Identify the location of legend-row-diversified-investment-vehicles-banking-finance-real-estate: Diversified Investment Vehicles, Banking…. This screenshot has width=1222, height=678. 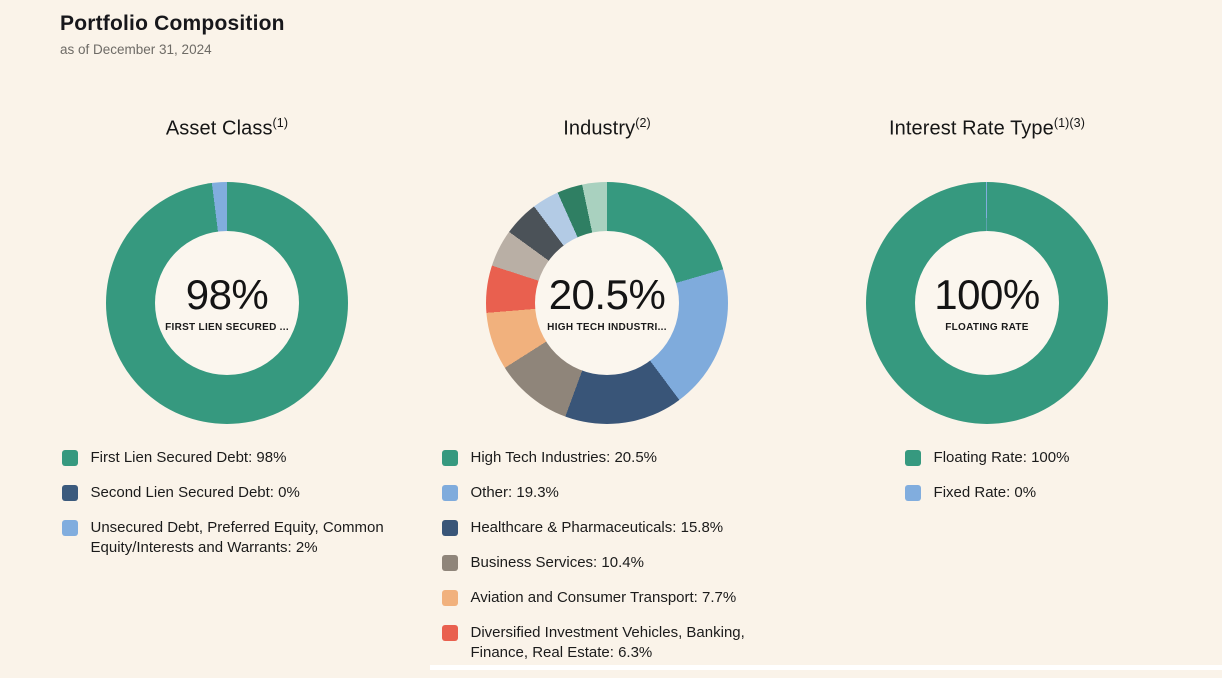
(607, 643).